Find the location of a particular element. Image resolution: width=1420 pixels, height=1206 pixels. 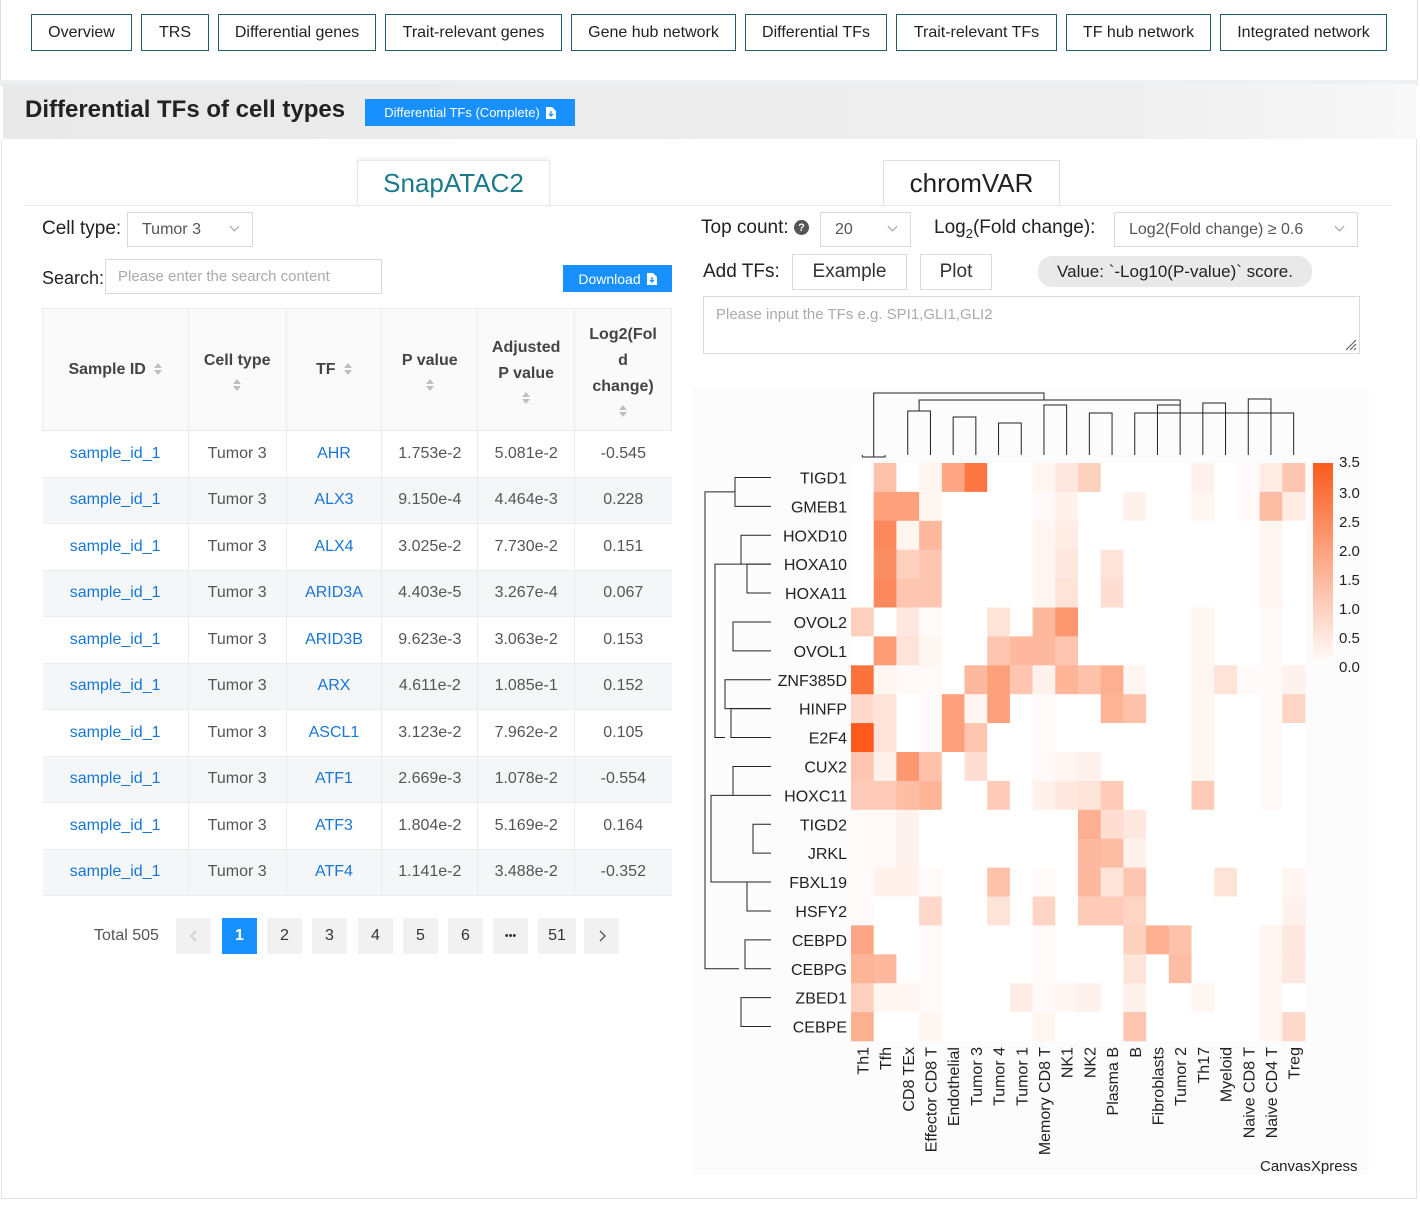

column-header-p-value: P value is located at coordinates (430, 369).